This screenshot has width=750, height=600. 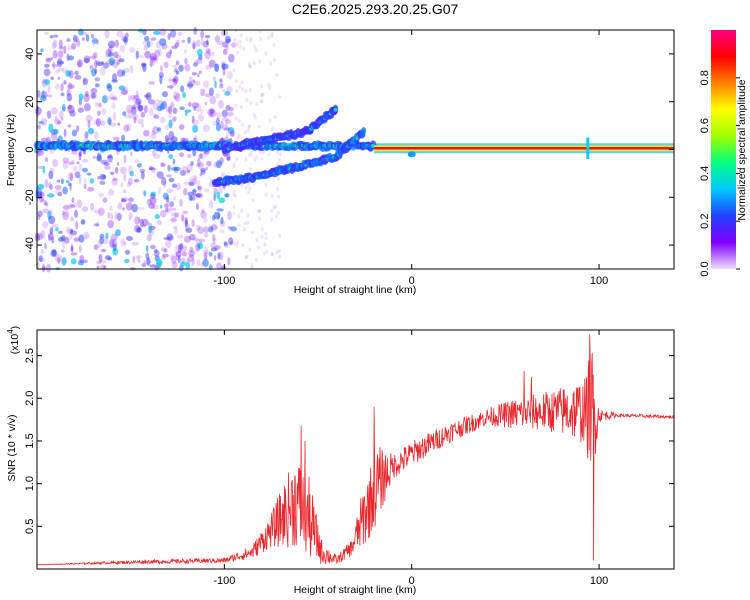 What do you see at coordinates (30, 149) in the screenshot?
I see `spectrogram-ytick-label: 0` at bounding box center [30, 149].